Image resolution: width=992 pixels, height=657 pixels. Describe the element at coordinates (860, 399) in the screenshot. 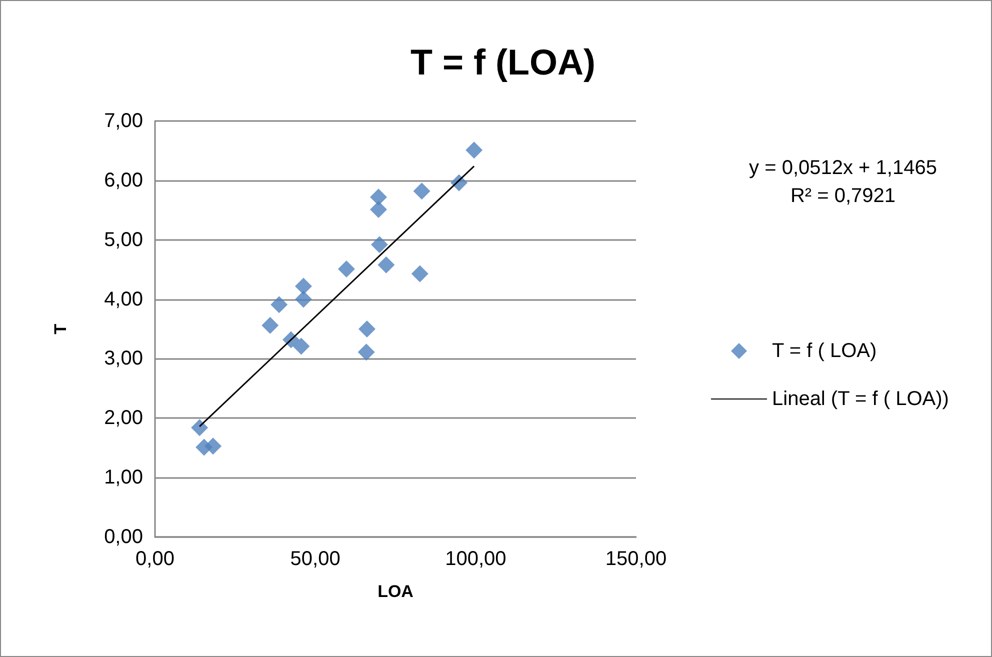

I see `legend-label: Lineal (T = f ( LOA))` at that location.